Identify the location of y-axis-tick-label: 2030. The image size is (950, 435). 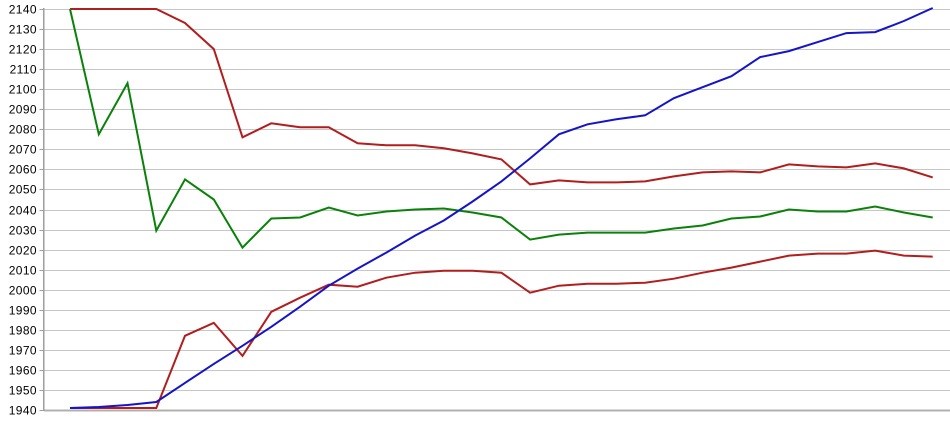
(23, 231).